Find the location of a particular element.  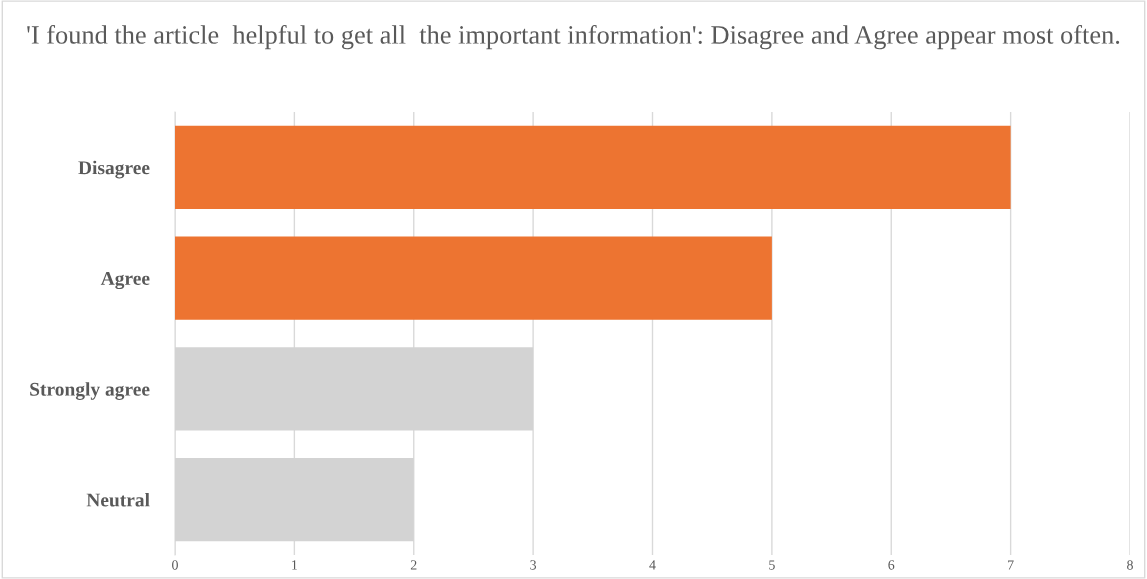

x-tick-label: 5 is located at coordinates (772, 565).